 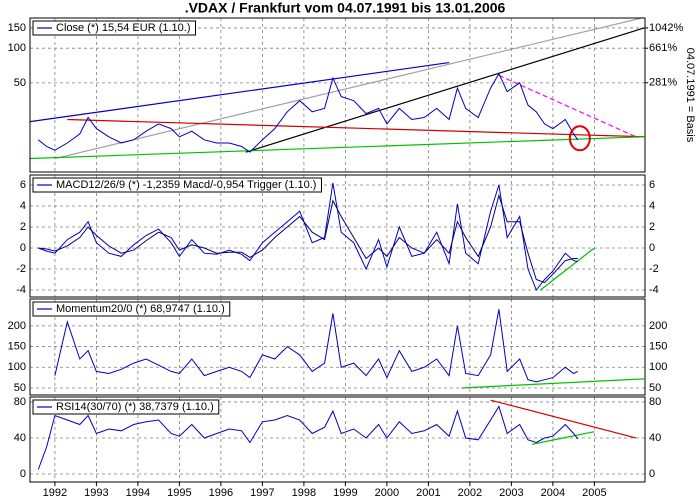 What do you see at coordinates (658, 326) in the screenshot?
I see `y-tick-label-right: 200` at bounding box center [658, 326].